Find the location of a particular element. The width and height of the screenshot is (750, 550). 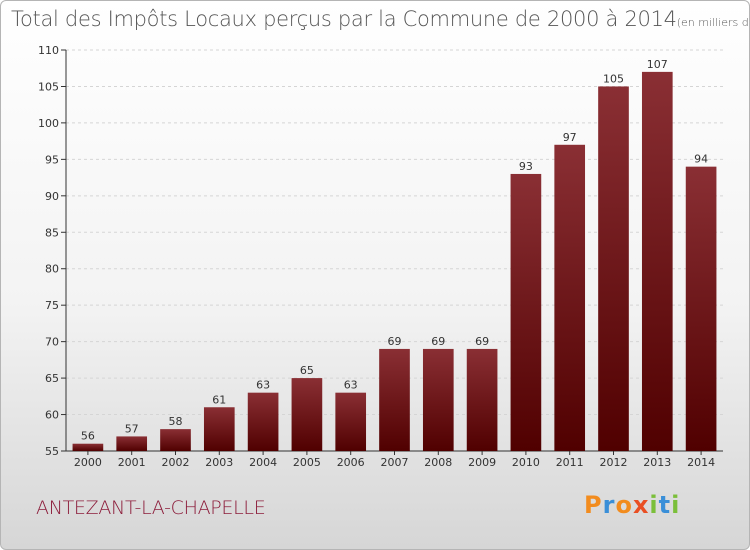

x-tick-label-2008: 2008 is located at coordinates (438, 462).